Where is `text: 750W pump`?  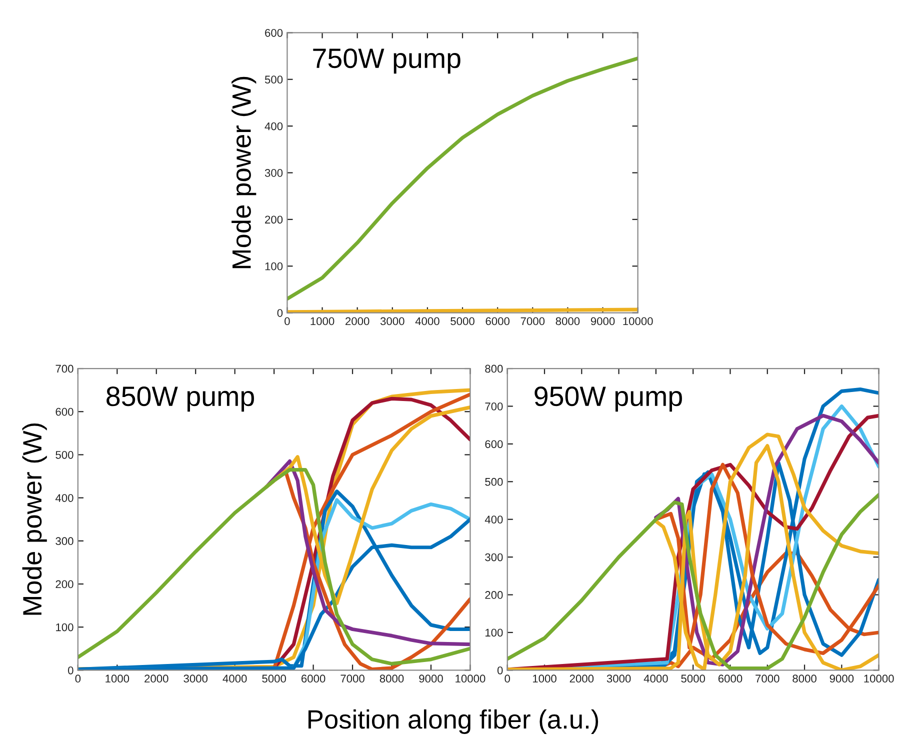 text: 750W pump is located at coordinates (386, 61).